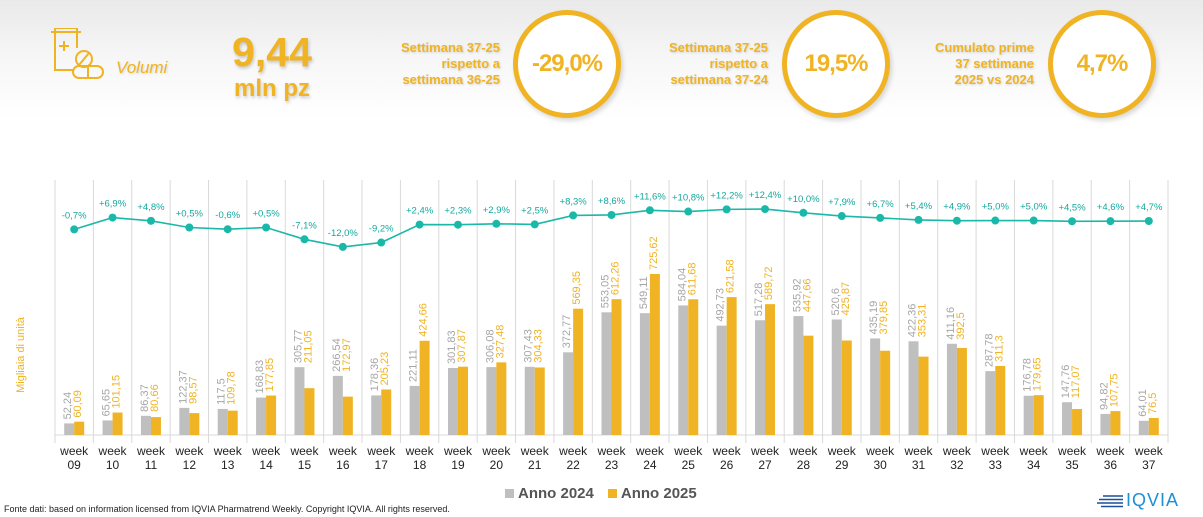 The width and height of the screenshot is (1203, 517). I want to click on kpi-desc-line: 37 settimane, so click(994, 63).